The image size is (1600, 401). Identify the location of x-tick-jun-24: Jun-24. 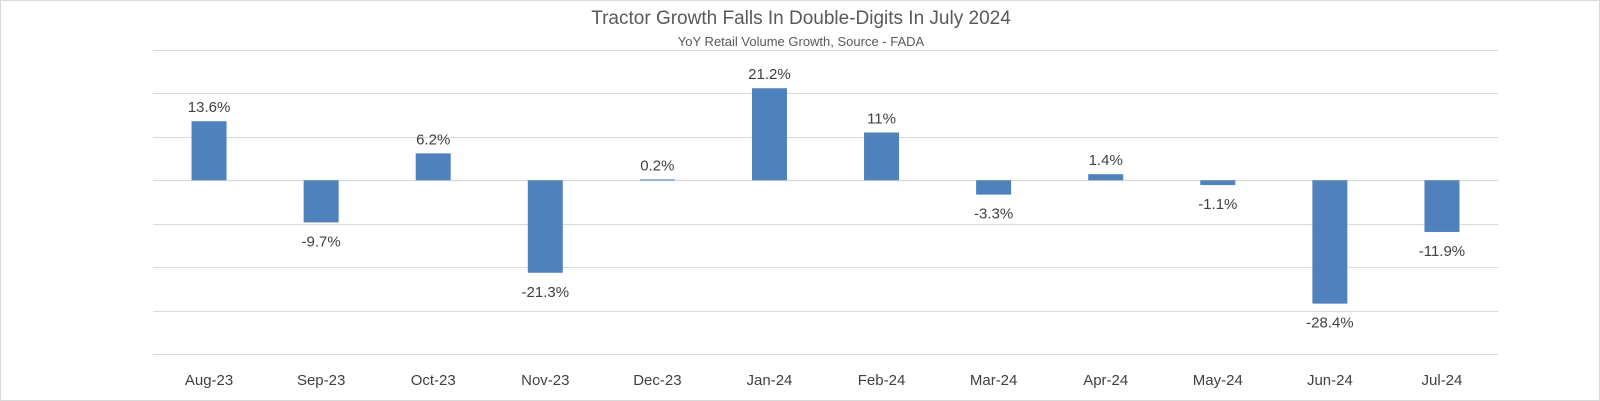
(1330, 380).